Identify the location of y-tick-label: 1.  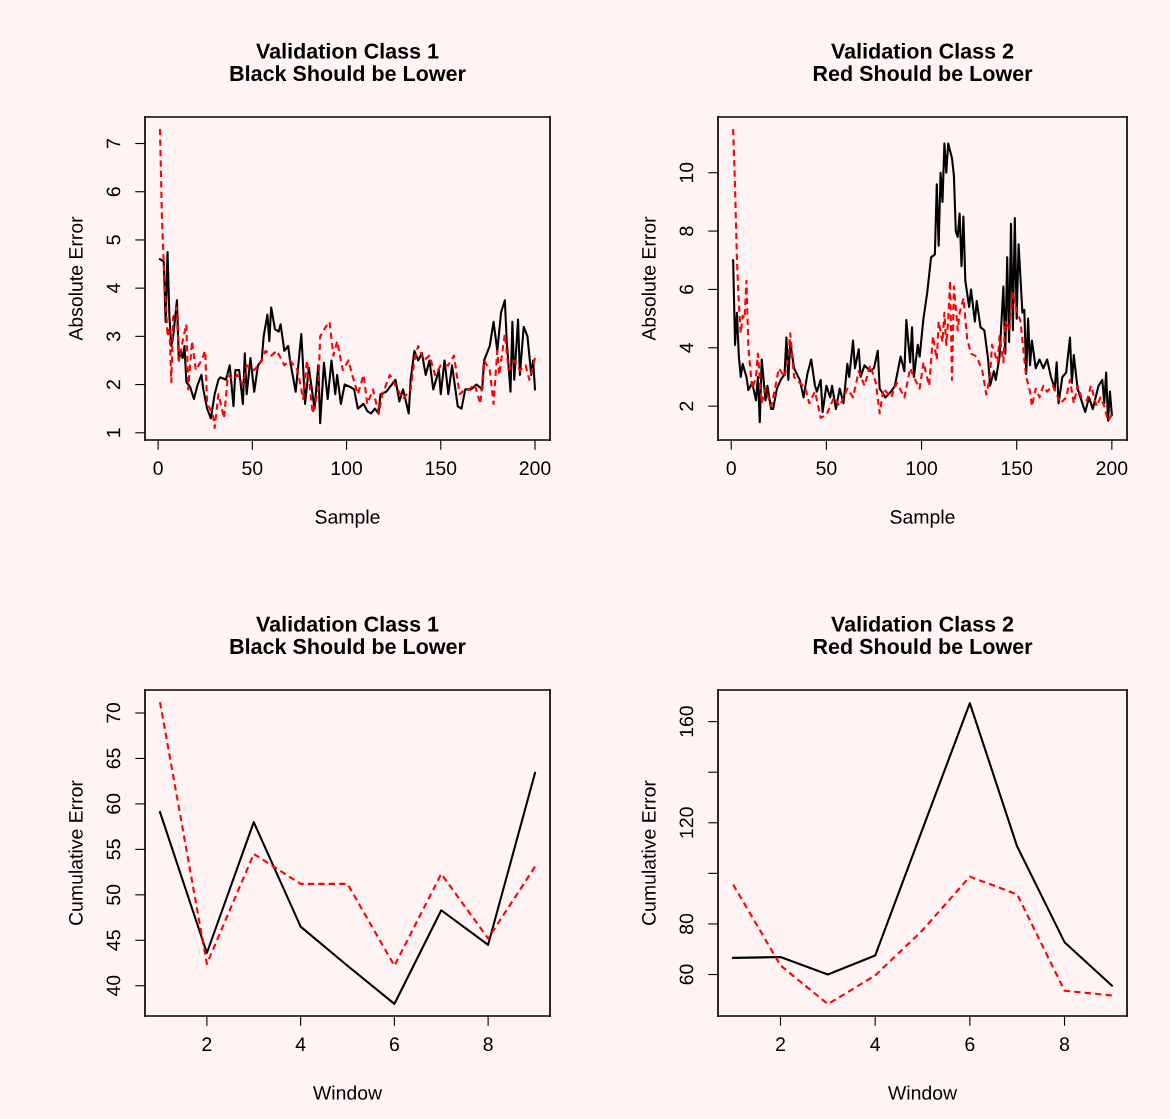
(113, 432).